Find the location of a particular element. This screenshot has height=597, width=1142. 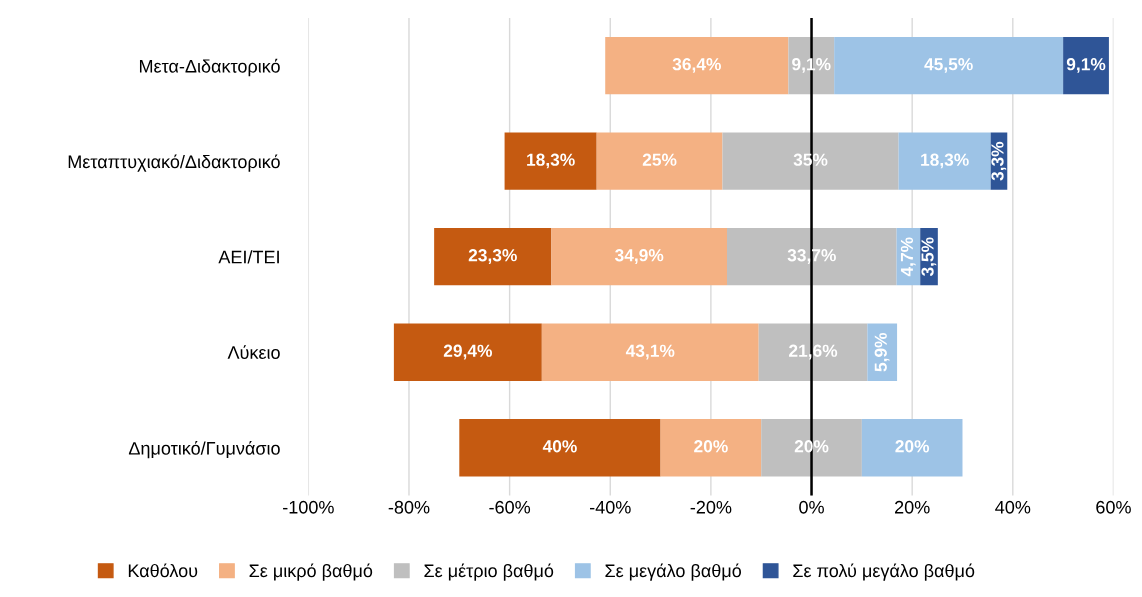

data-label: 40% is located at coordinates (559, 446).